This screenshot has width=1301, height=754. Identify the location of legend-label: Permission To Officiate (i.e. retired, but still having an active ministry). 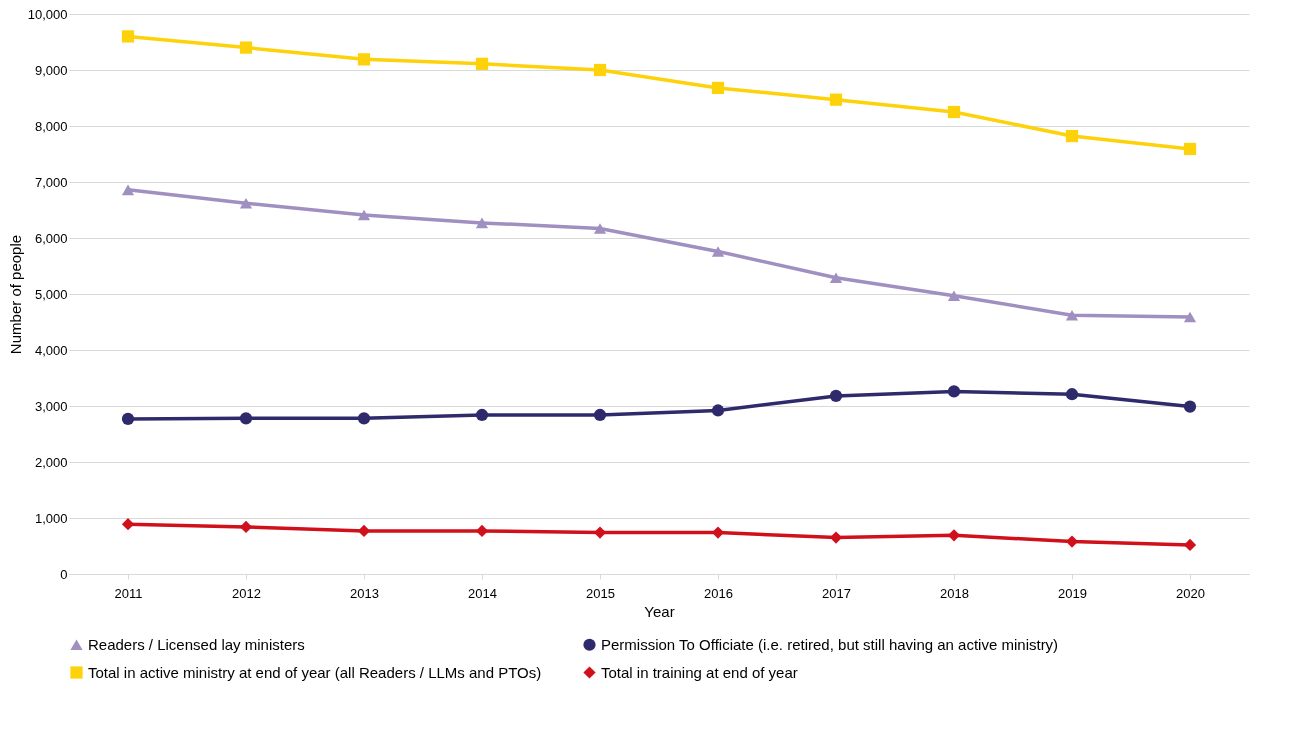
(830, 644).